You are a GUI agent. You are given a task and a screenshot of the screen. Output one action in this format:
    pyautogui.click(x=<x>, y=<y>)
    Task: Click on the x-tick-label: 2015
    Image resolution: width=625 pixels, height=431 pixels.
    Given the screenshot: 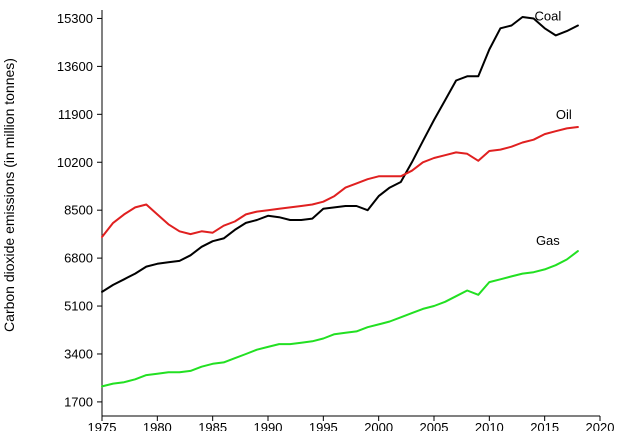 What is the action you would take?
    pyautogui.click(x=544, y=425)
    